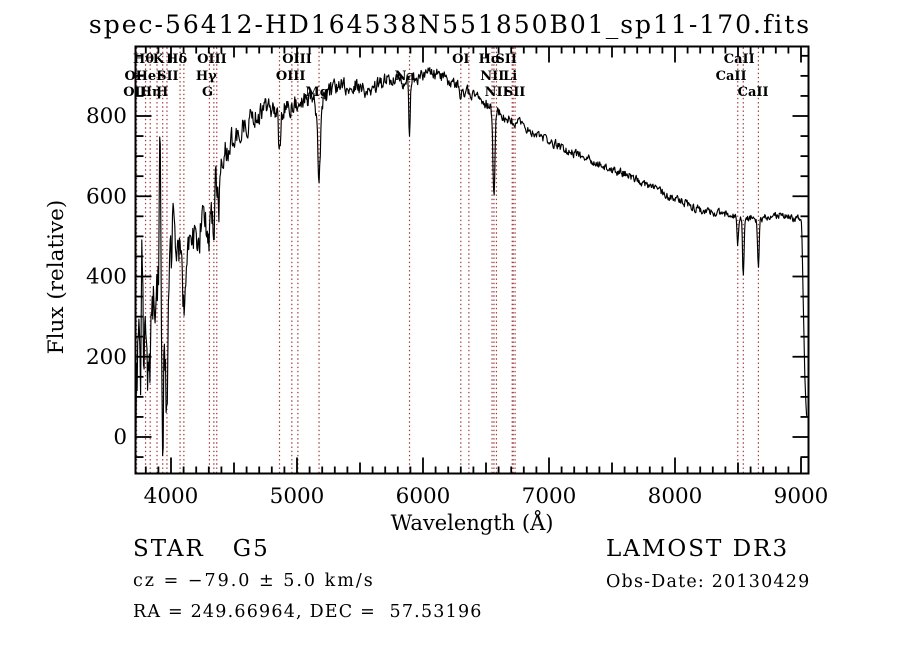 The image size is (900, 649). What do you see at coordinates (801, 496) in the screenshot?
I see `x-tick-label: 9000` at bounding box center [801, 496].